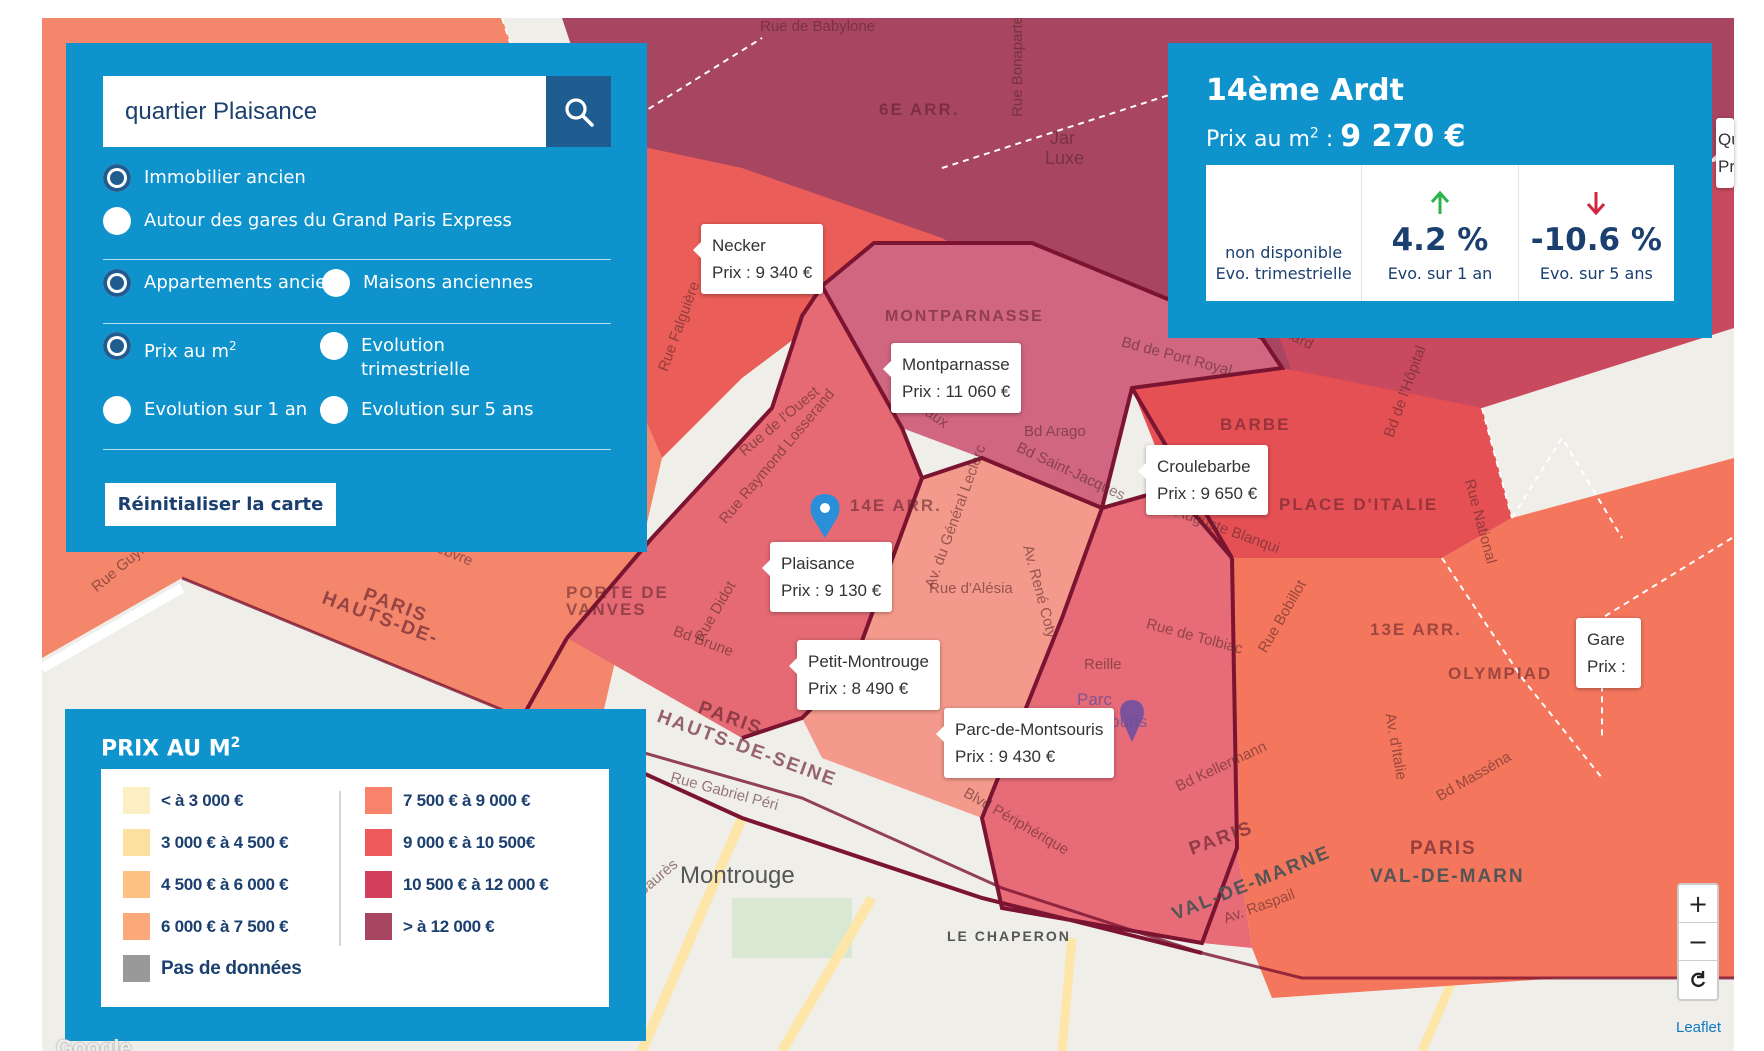  Describe the element at coordinates (204, 178) in the screenshot. I see `radio-immobilier-ancien: Immobilier ancien` at that location.